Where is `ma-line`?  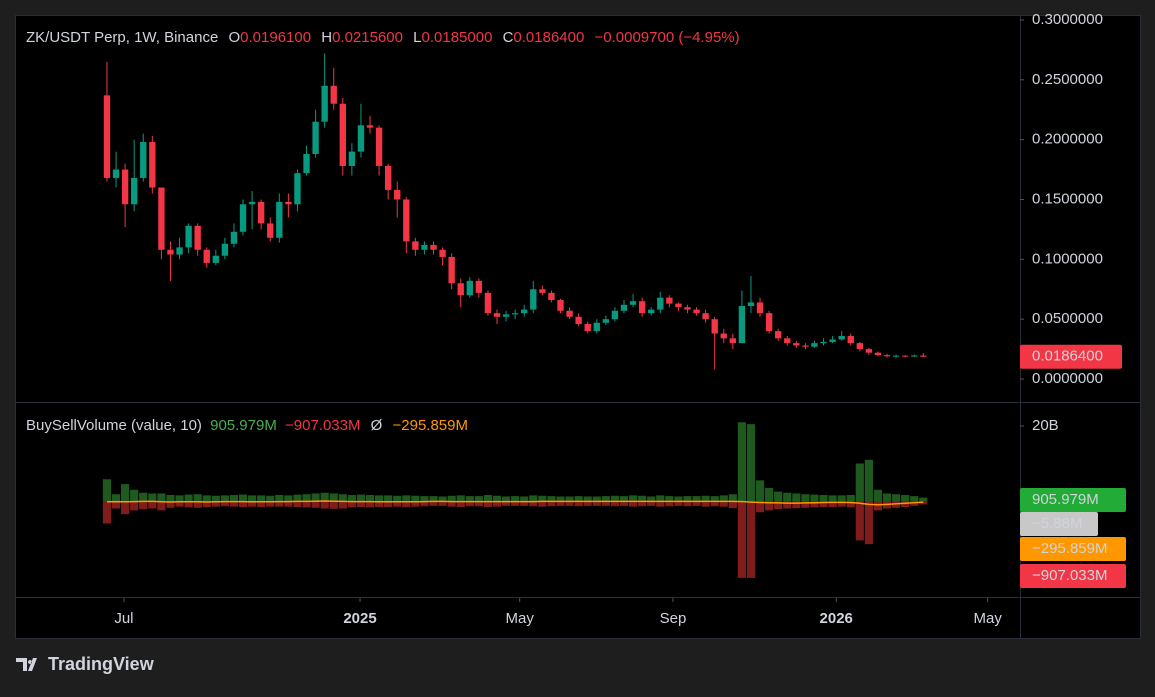
ma-line is located at coordinates (515, 503).